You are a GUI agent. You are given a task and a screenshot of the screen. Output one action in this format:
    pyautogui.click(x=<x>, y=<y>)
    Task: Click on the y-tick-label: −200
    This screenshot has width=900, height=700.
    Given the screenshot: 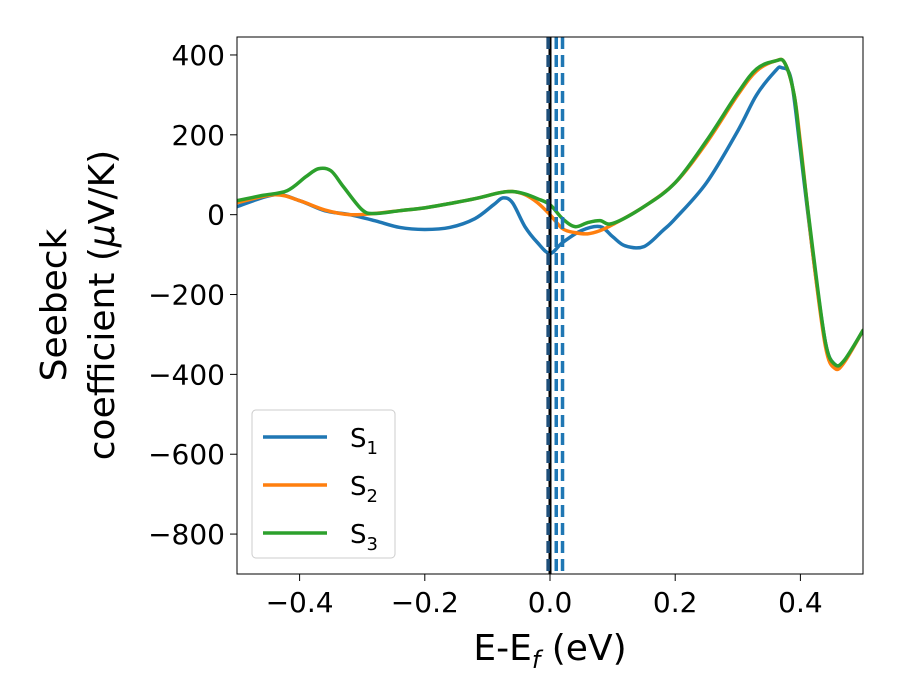 What is the action you would take?
    pyautogui.click(x=186, y=295)
    